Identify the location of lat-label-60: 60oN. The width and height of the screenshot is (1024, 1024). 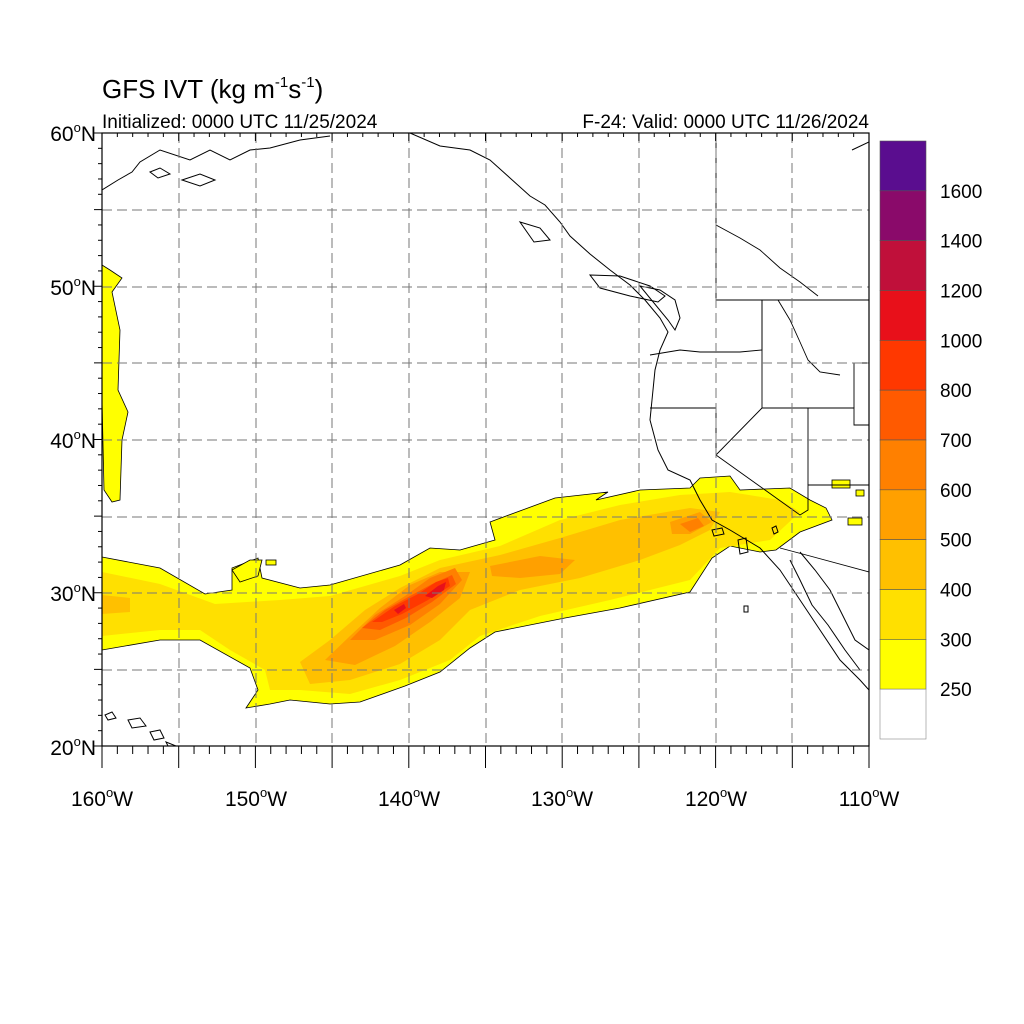
(73, 133).